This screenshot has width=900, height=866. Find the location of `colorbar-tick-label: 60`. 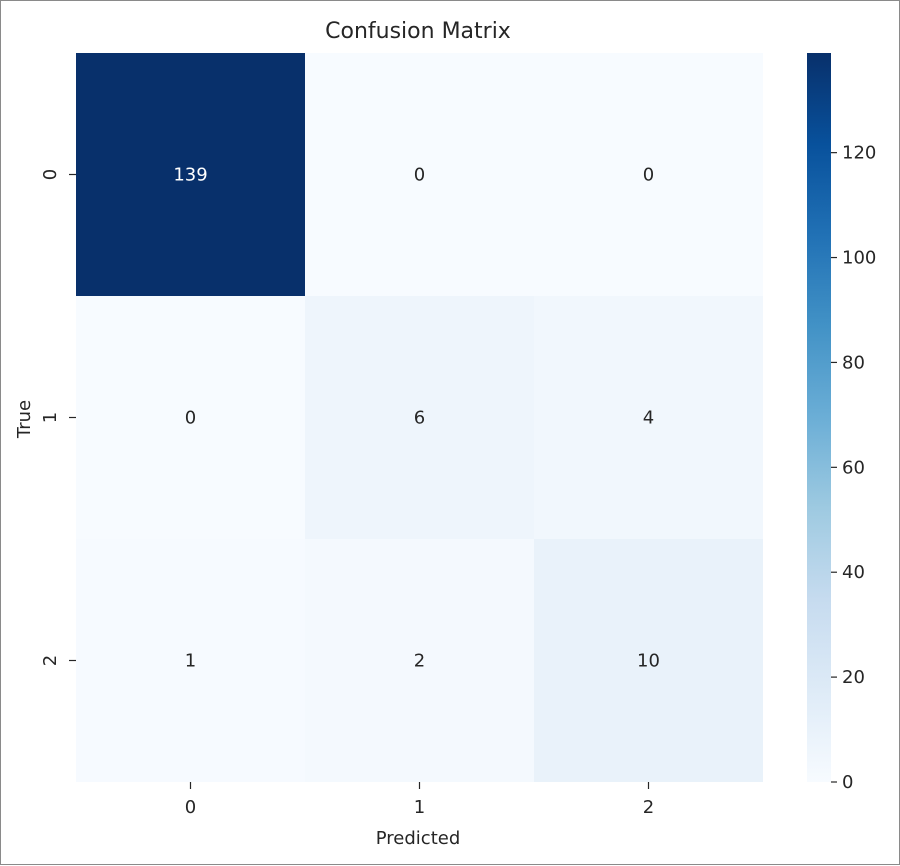

colorbar-tick-label: 60 is located at coordinates (853, 467).